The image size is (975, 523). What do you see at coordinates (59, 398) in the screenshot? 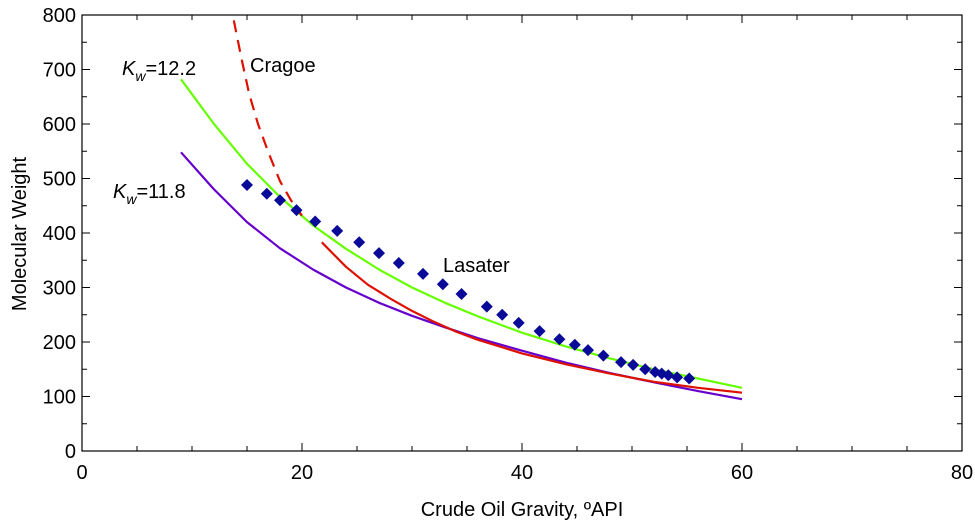
I see `y-tick-label: 100` at bounding box center [59, 398].